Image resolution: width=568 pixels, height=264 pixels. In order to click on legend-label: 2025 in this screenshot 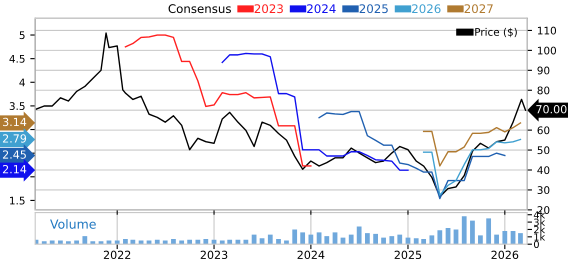, I will do `click(374, 9)`.